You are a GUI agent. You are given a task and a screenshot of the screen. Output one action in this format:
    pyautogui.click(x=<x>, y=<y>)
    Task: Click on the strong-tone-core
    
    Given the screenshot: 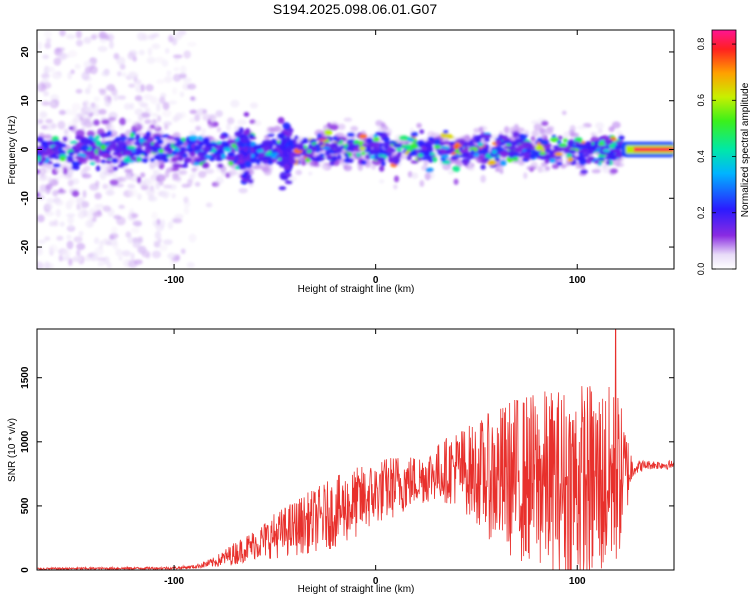 What is the action you would take?
    pyautogui.click(x=653, y=149)
    